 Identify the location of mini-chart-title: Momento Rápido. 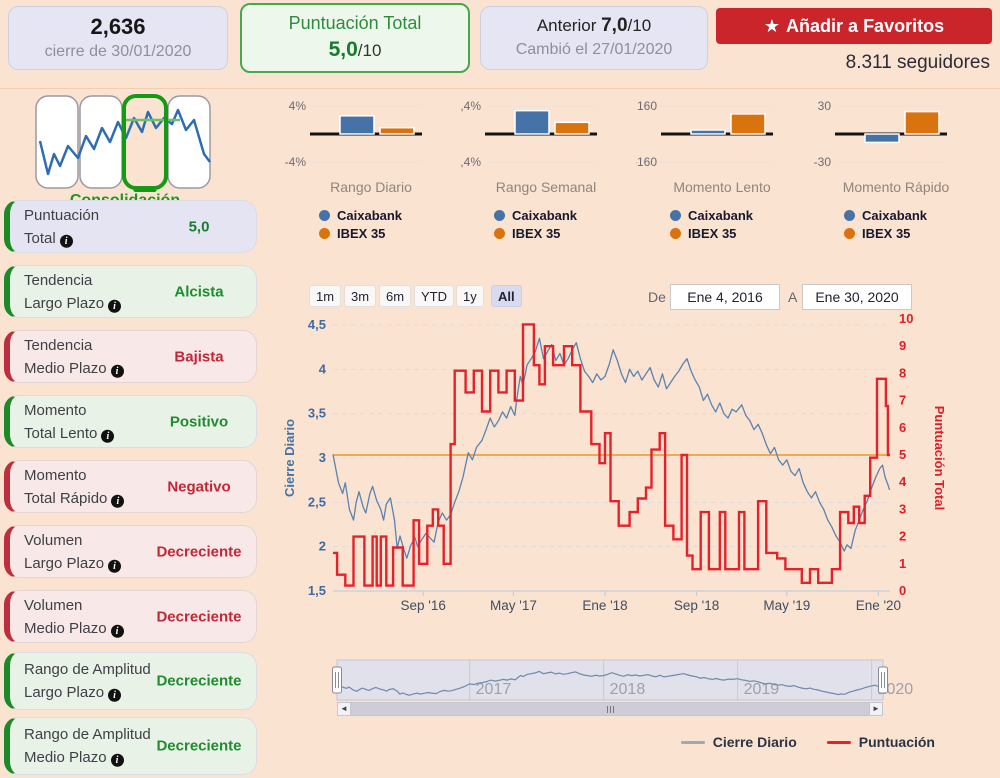
(896, 187).